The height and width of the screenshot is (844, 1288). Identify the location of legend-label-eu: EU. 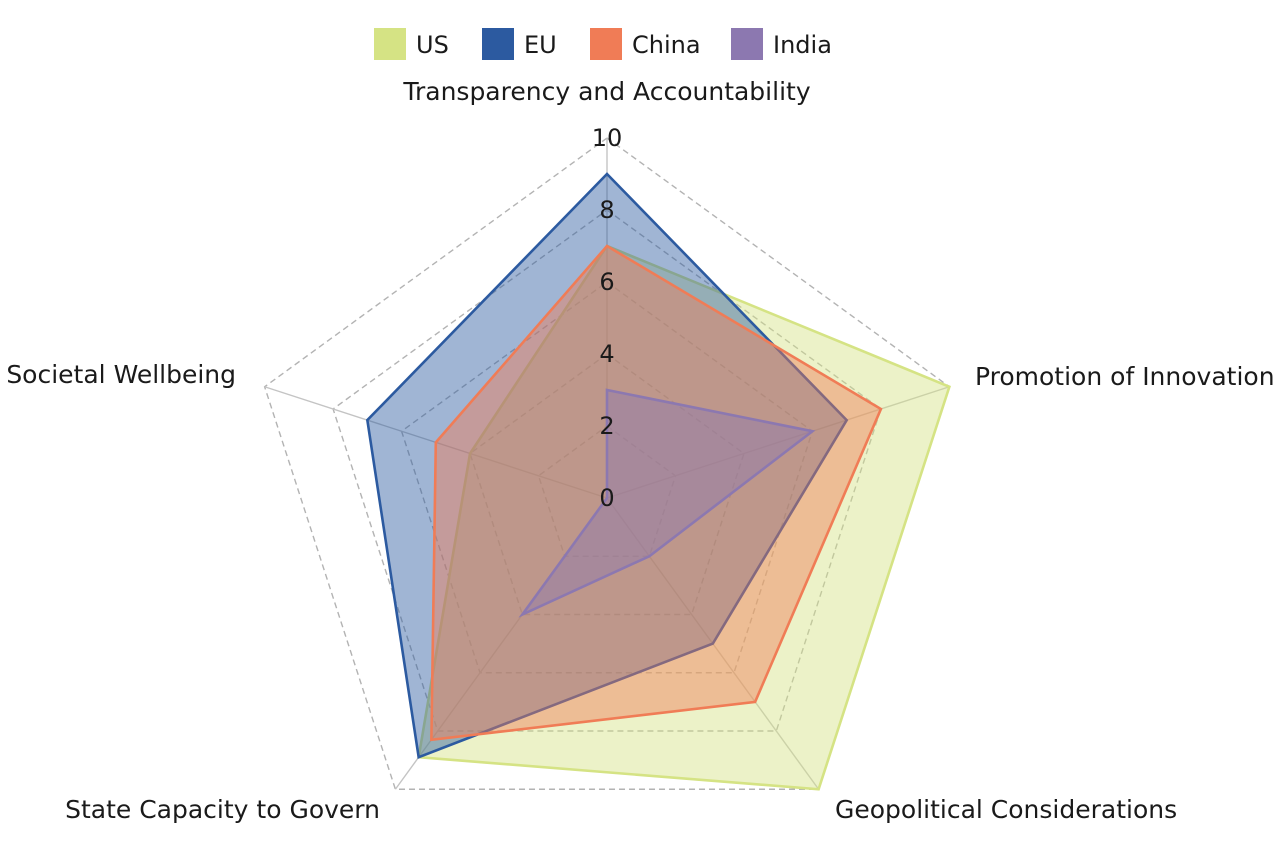
(540, 45).